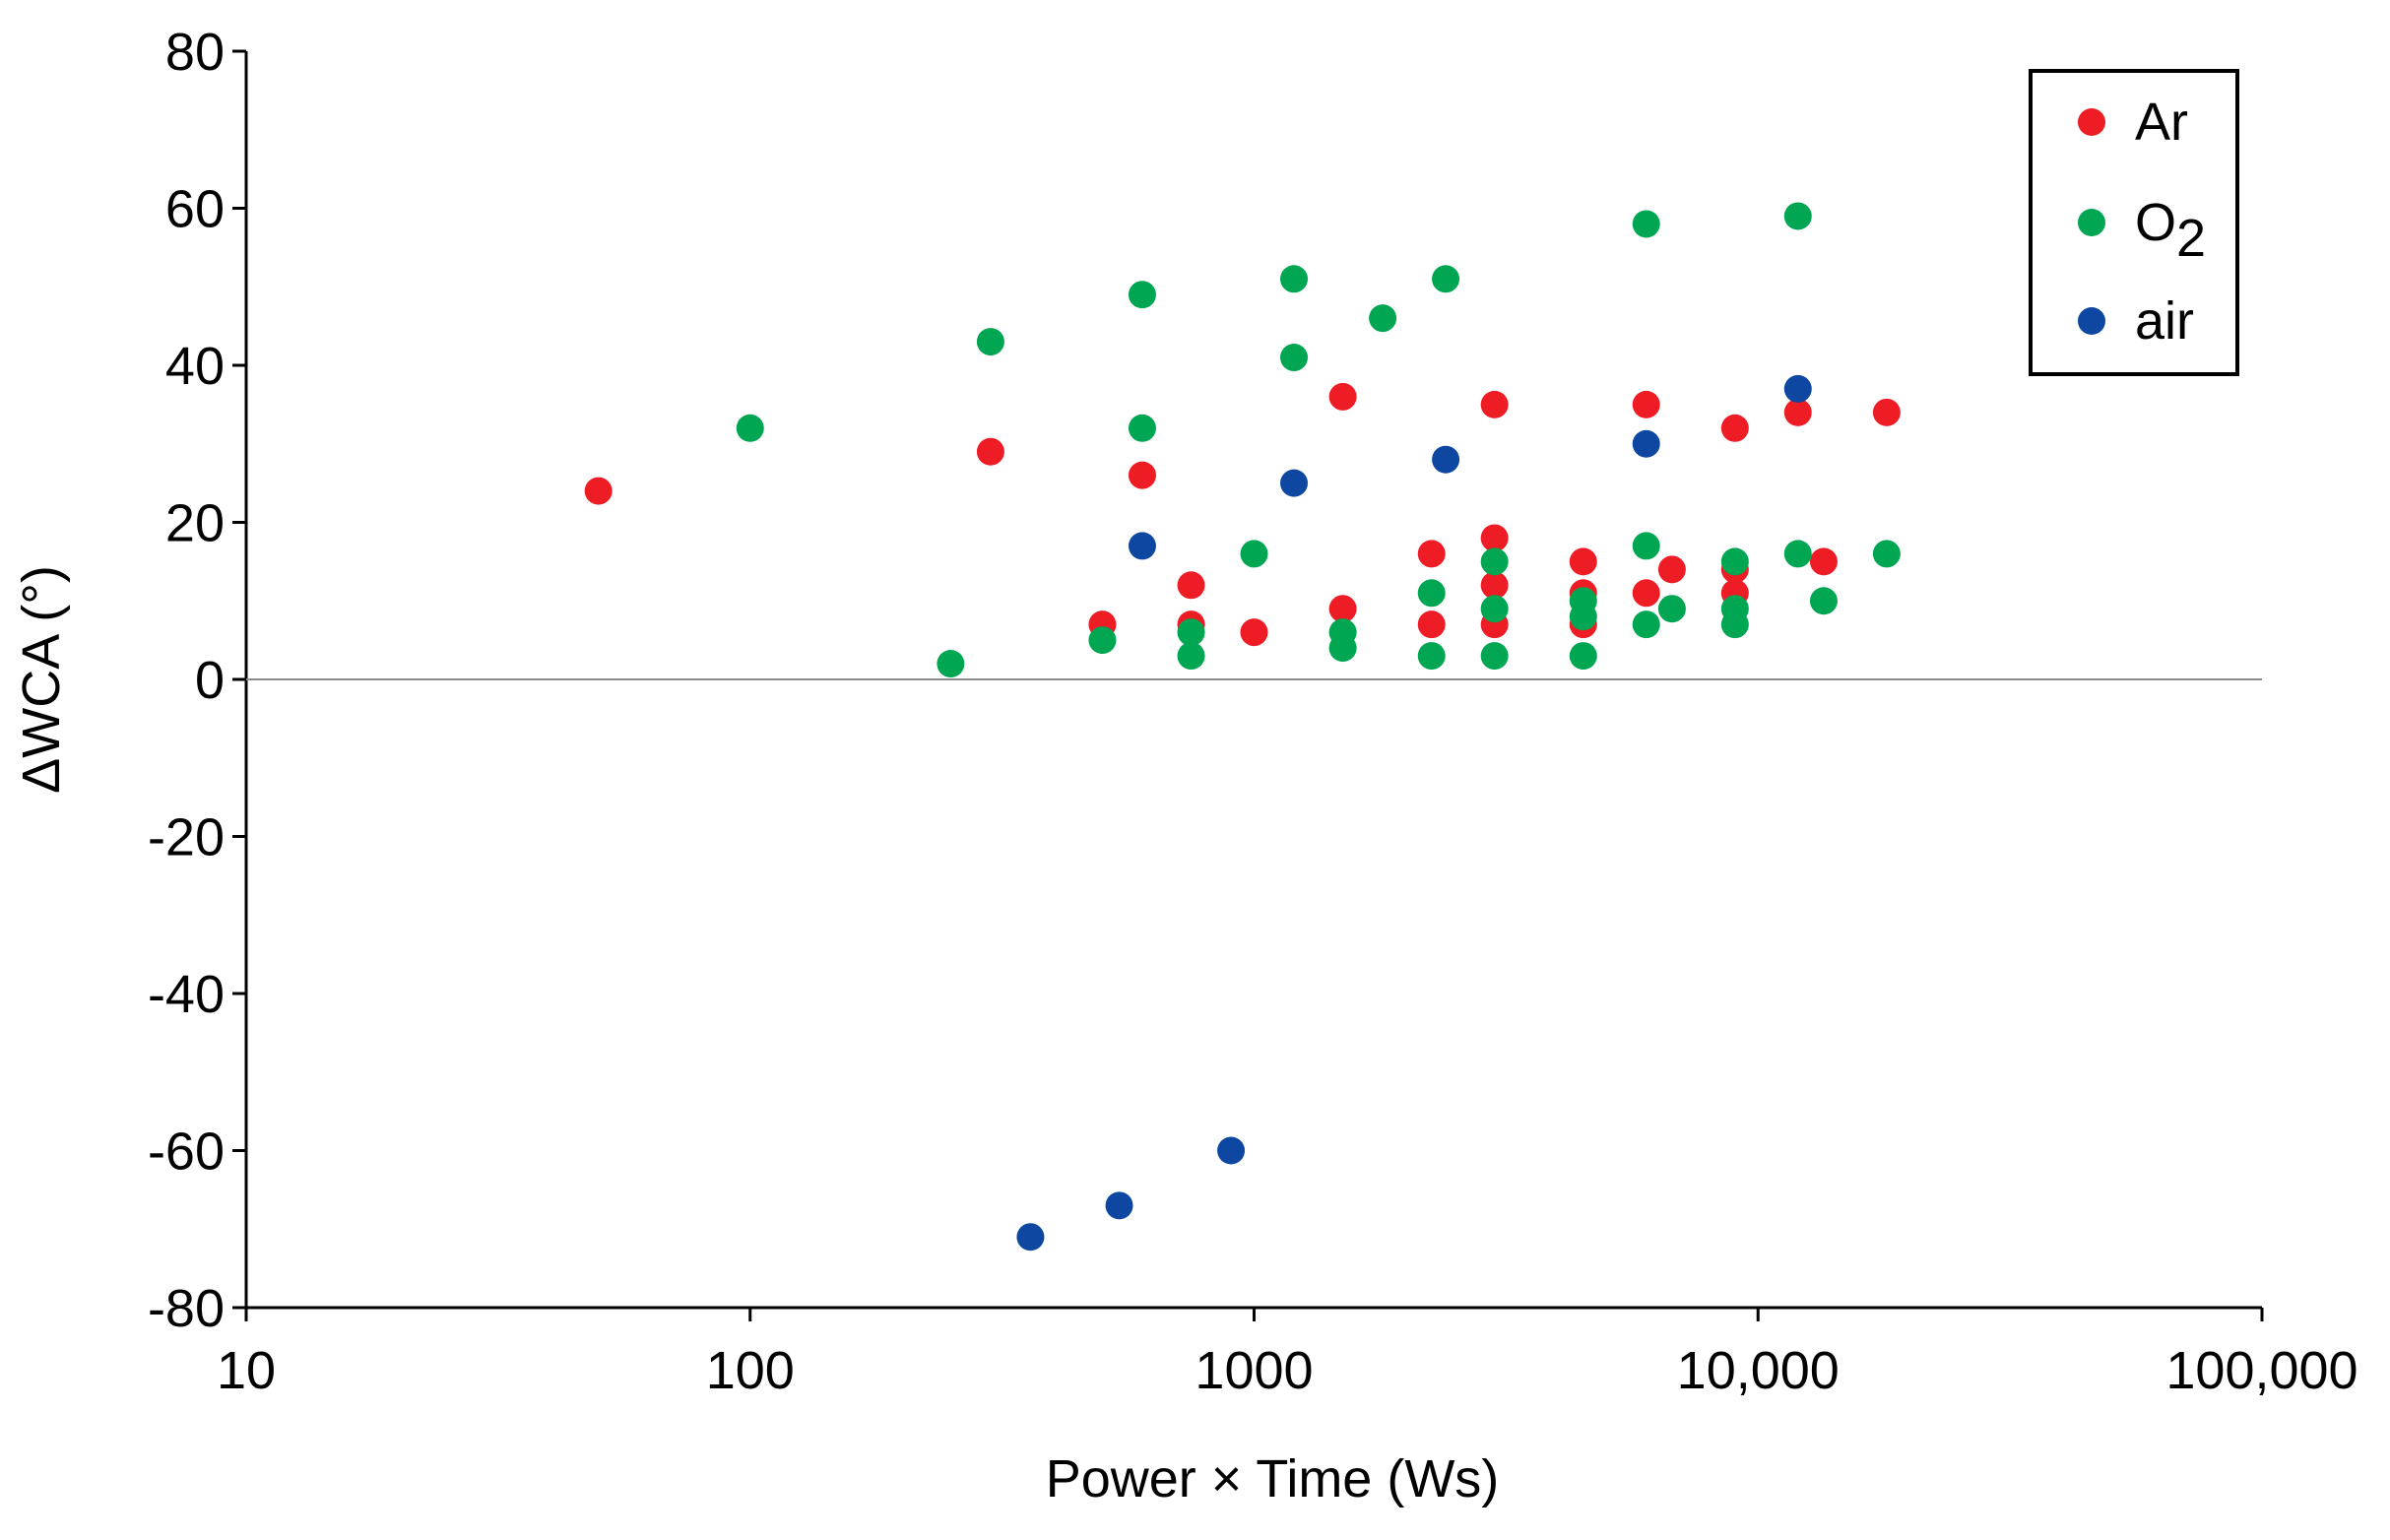 The height and width of the screenshot is (1540, 2390). What do you see at coordinates (2261, 1370) in the screenshot?
I see `x-tick-label: 100,000` at bounding box center [2261, 1370].